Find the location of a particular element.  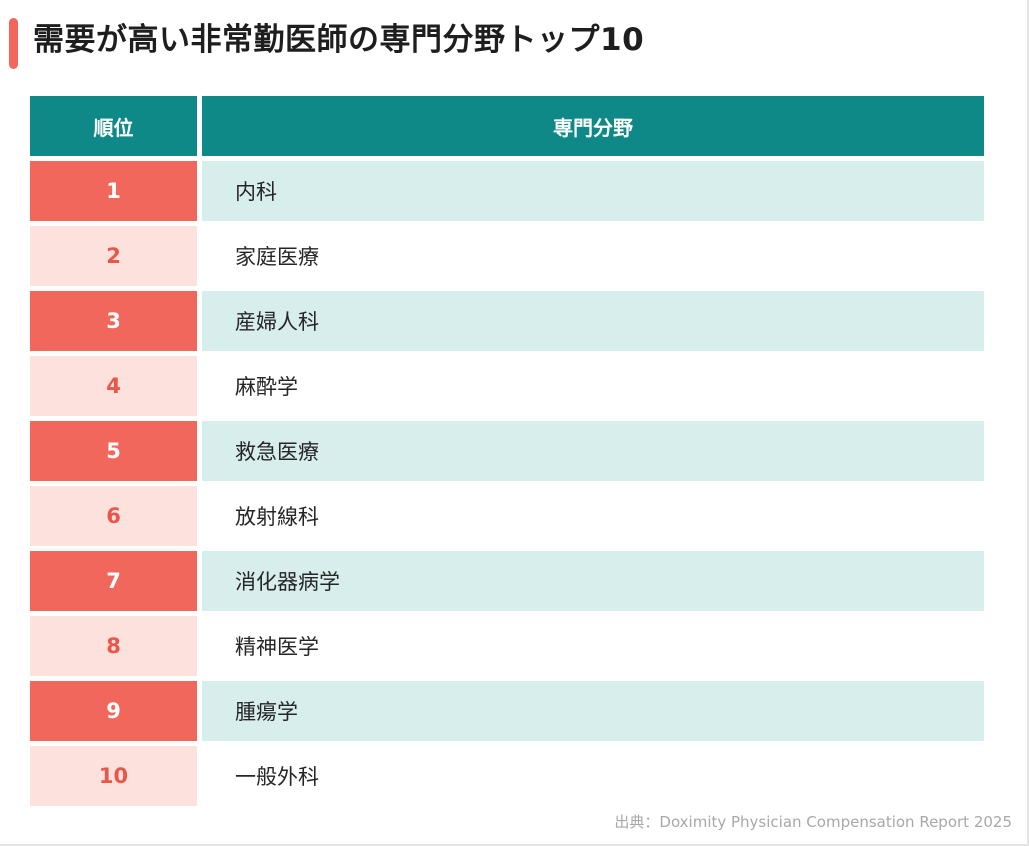

specialty-cell: 産婦人科 is located at coordinates (593, 321).